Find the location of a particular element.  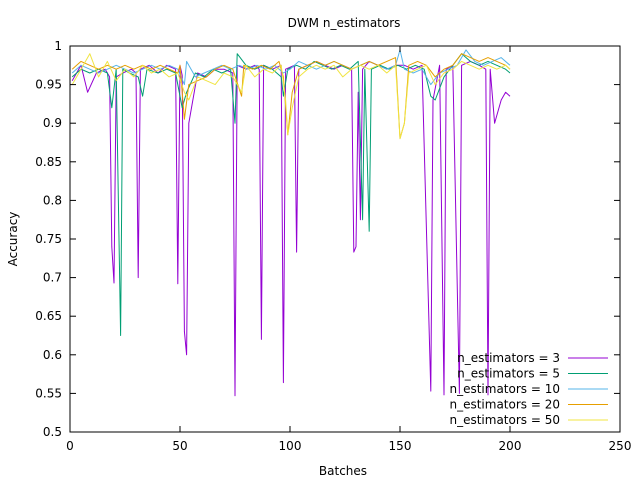

x-tick-label: 50 is located at coordinates (179, 446).